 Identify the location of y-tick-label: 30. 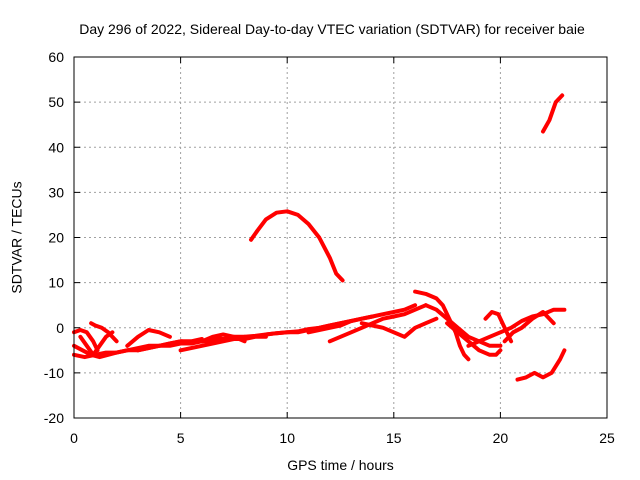
(56, 192).